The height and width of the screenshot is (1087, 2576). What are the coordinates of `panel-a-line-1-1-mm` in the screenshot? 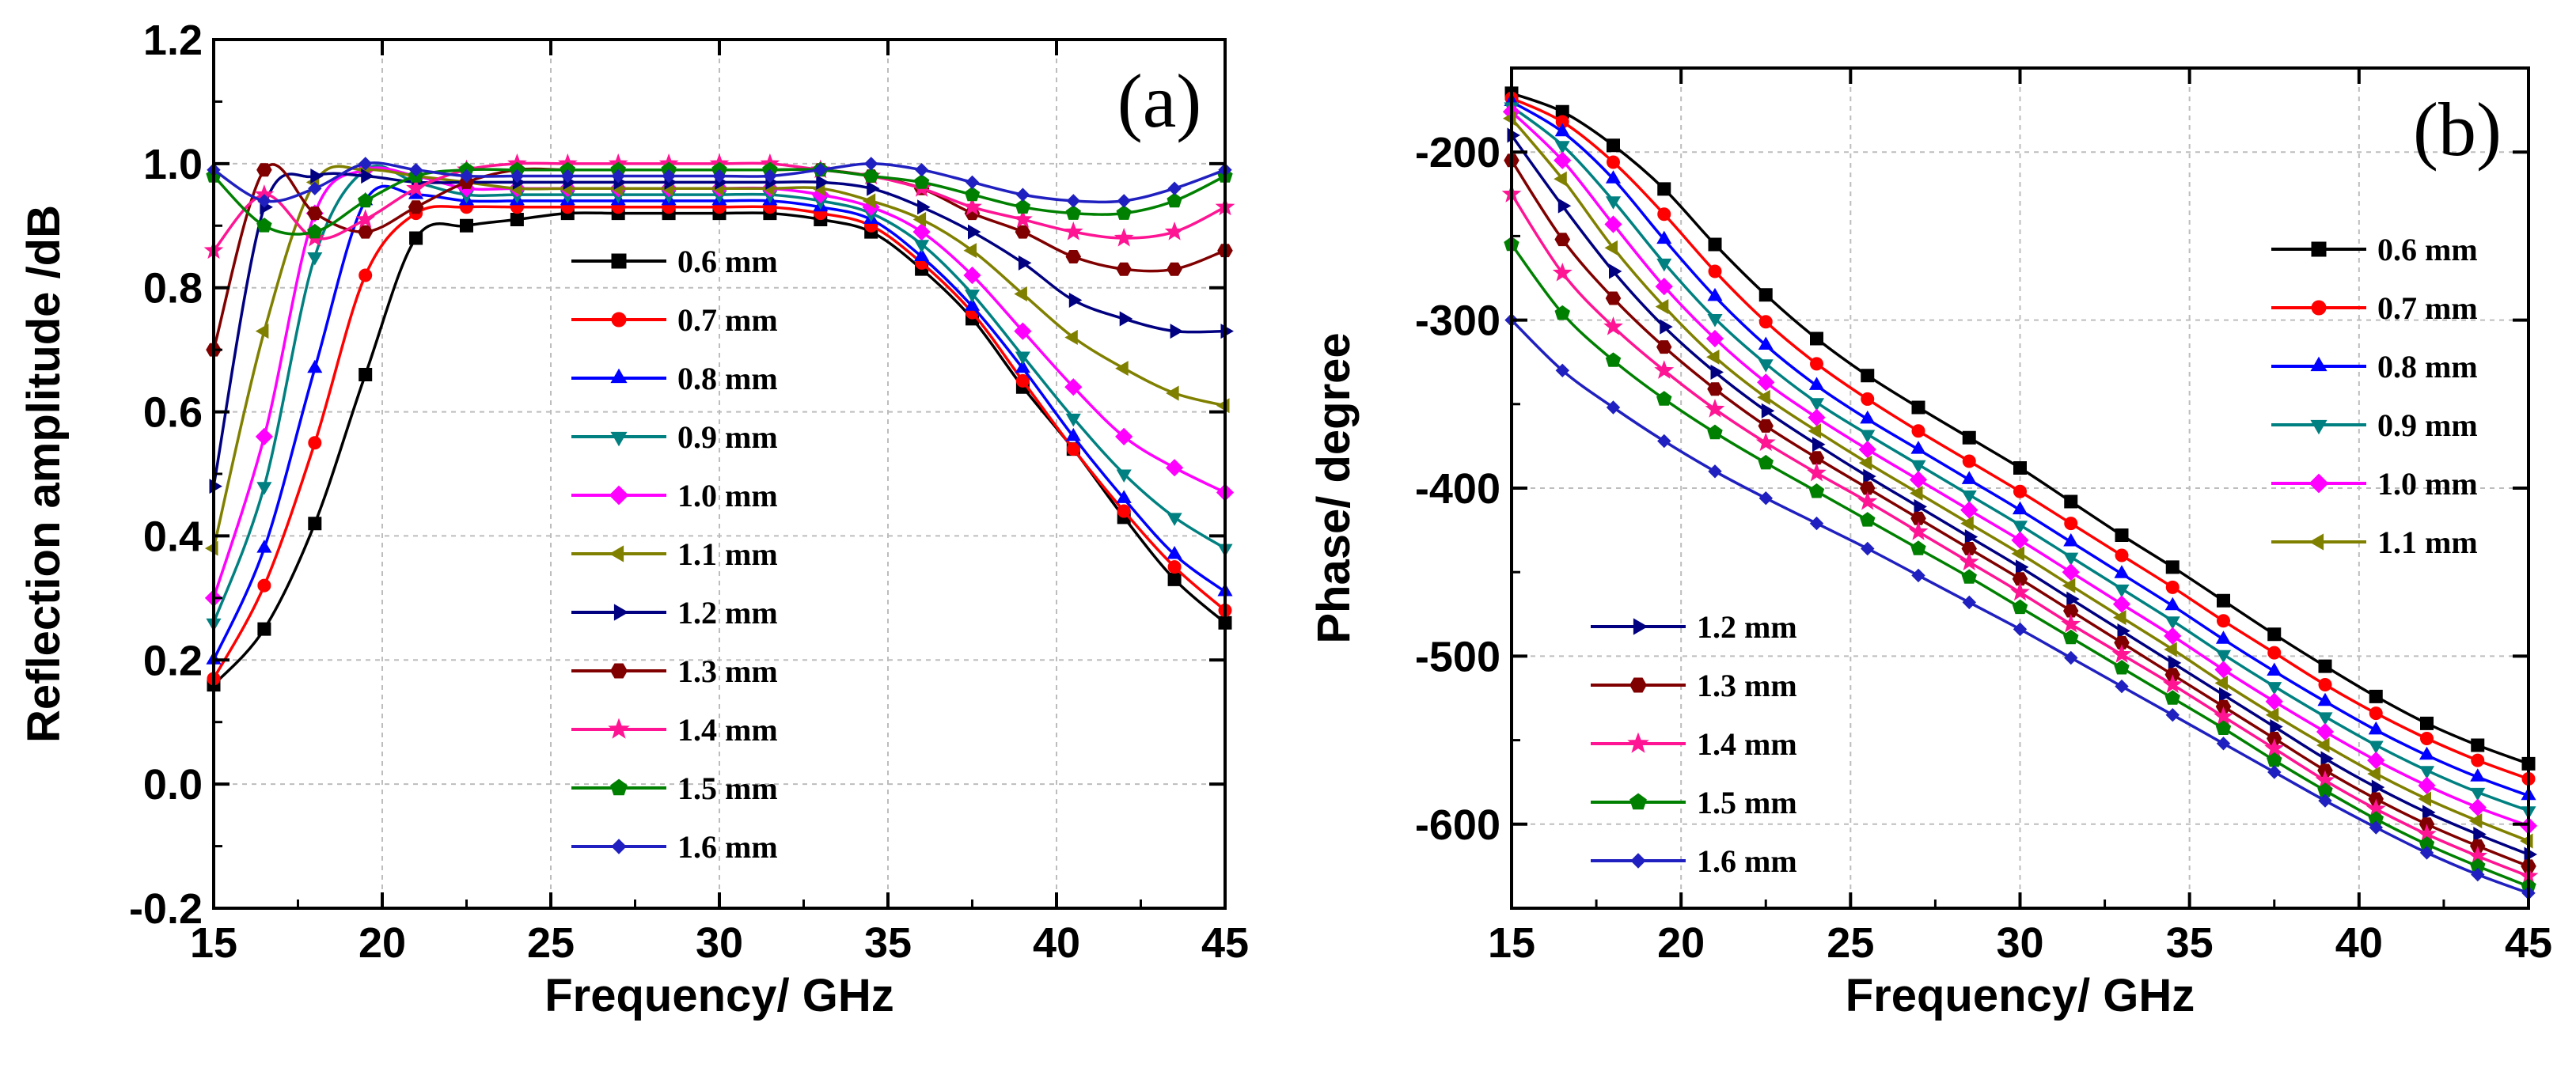 It's located at (719, 357).